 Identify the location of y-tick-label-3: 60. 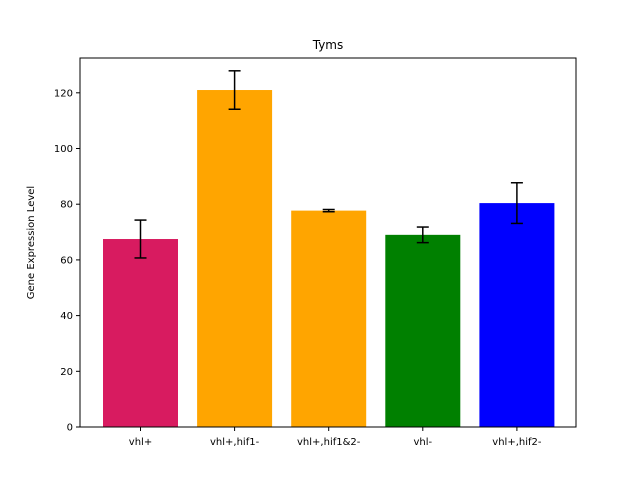
(66, 260).